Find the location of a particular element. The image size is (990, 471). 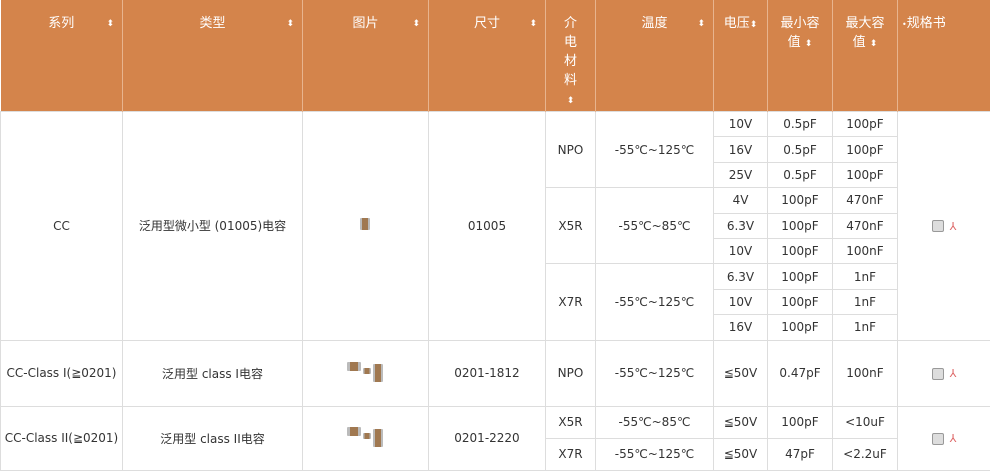

col-dielectric: 介电材料⬍ is located at coordinates (571, 56).